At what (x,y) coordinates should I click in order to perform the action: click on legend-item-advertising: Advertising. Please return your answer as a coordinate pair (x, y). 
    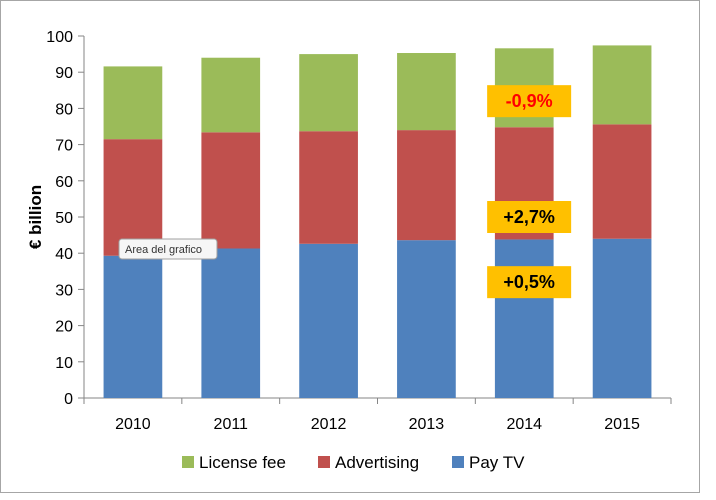
    Looking at the image, I should click on (368, 462).